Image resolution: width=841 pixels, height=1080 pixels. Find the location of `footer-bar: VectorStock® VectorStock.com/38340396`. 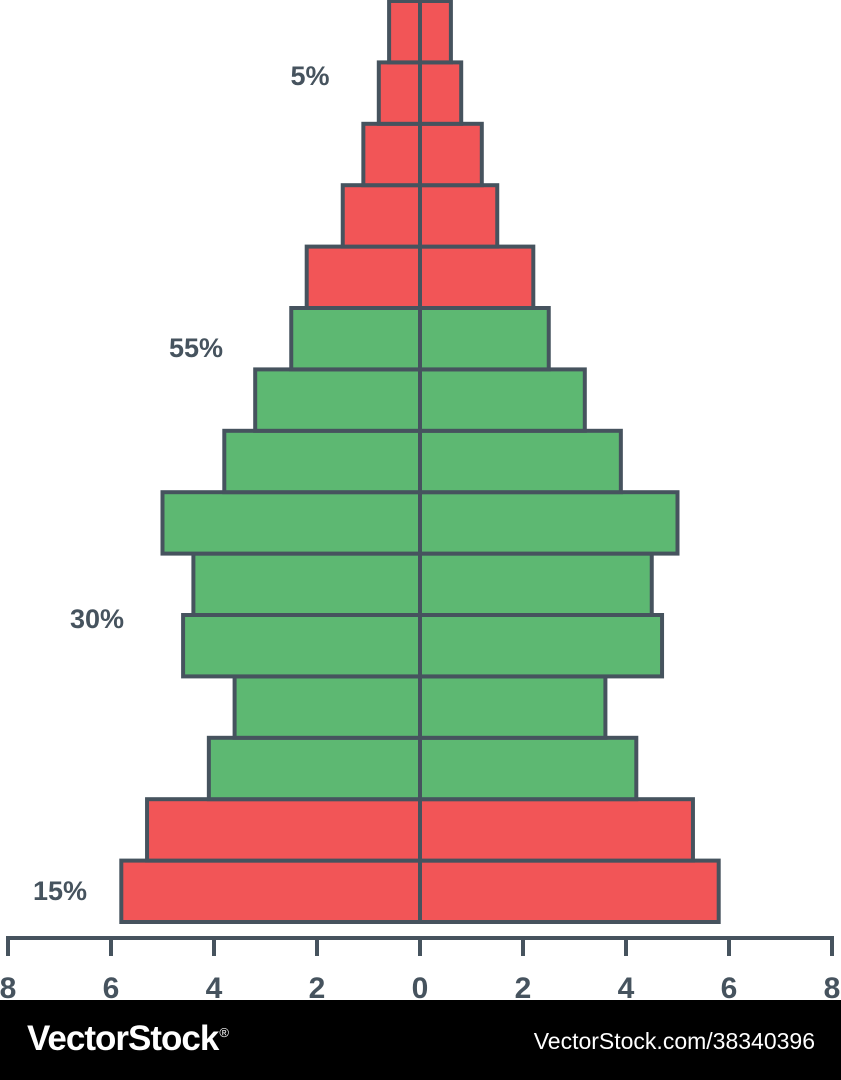

footer-bar: VectorStock® VectorStock.com/38340396 is located at coordinates (420, 1040).